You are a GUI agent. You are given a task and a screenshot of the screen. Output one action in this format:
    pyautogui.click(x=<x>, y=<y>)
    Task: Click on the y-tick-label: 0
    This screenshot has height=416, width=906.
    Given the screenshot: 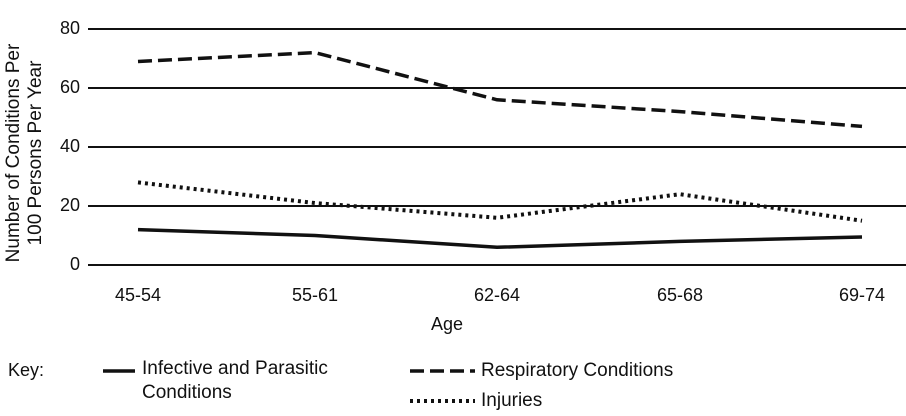 What is the action you would take?
    pyautogui.click(x=75, y=264)
    